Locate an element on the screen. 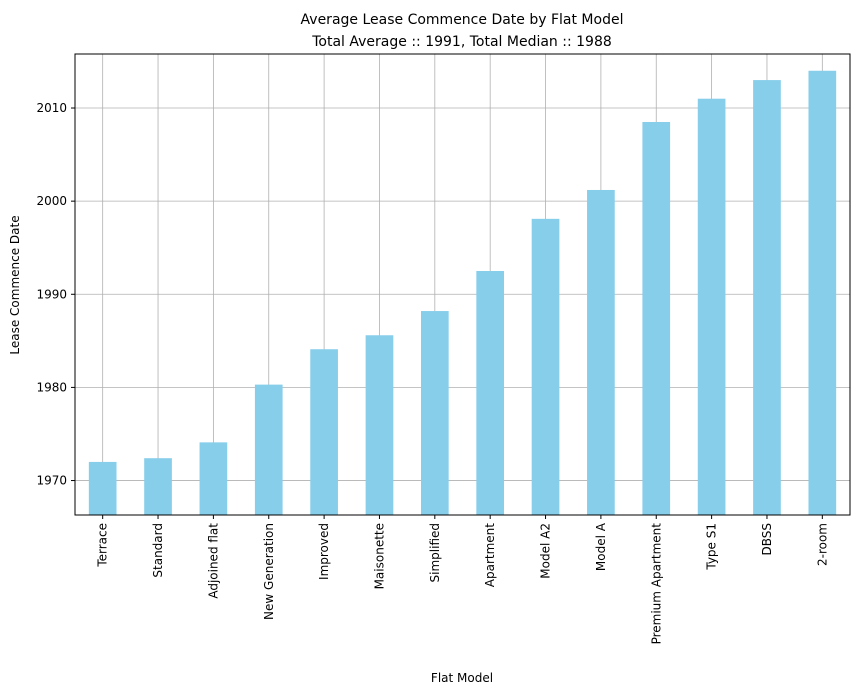  x-tick-label: Premium Apartment is located at coordinates (656, 584).